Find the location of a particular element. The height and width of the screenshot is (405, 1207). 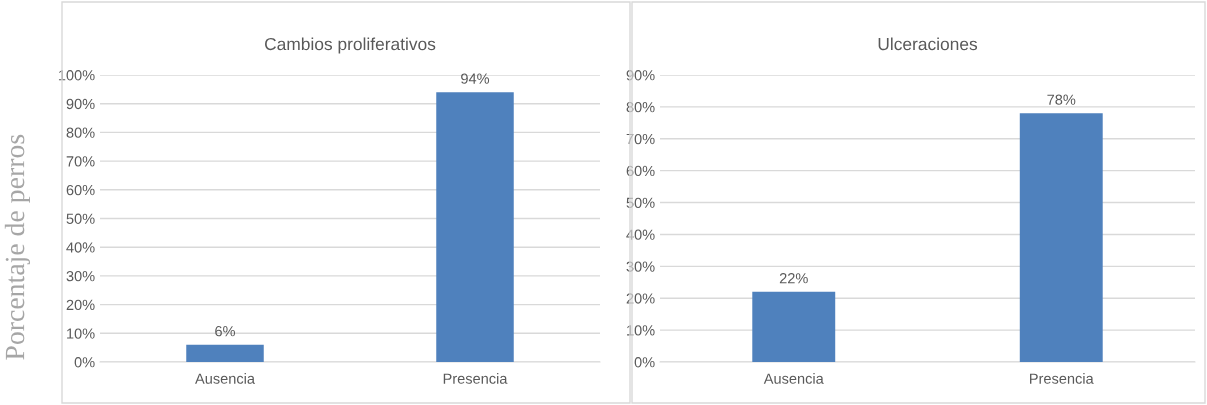

y-axis-title: Porcentaje de perros is located at coordinates (17, 247).